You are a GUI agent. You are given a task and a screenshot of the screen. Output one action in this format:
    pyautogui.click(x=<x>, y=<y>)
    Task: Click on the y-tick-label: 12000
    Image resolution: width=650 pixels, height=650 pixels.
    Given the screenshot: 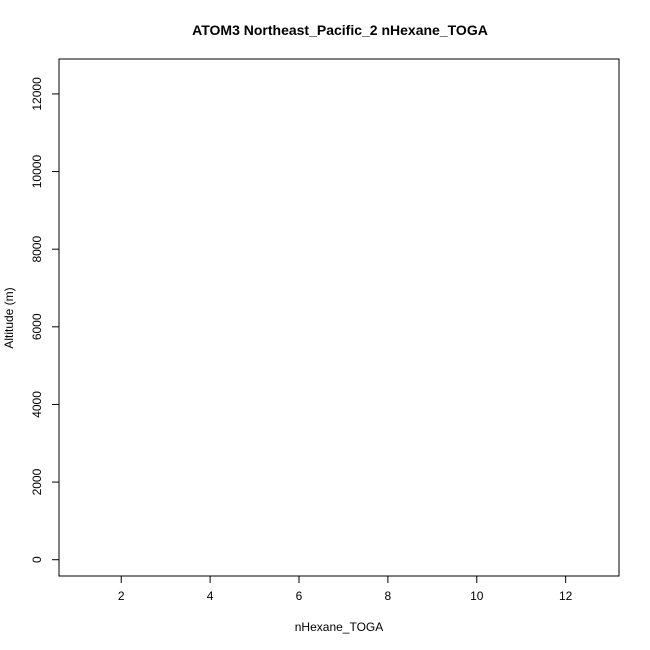 What is the action you would take?
    pyautogui.click(x=37, y=94)
    